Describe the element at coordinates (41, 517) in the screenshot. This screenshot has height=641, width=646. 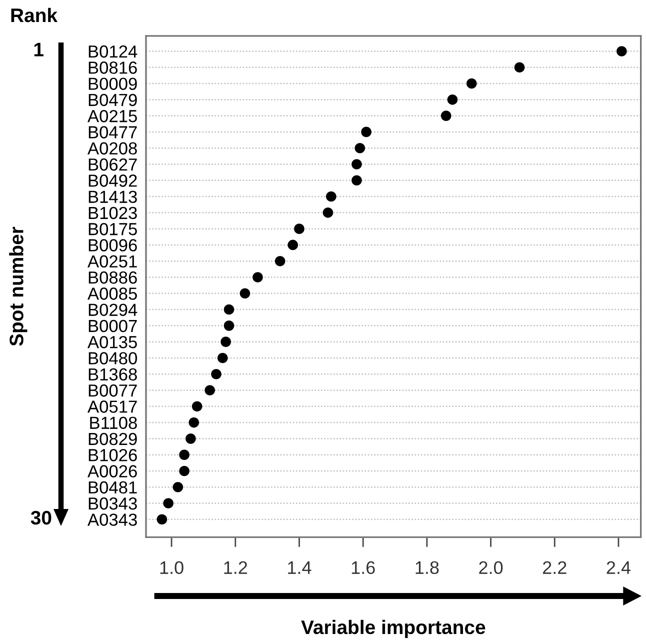
I see `text: 30` at that location.